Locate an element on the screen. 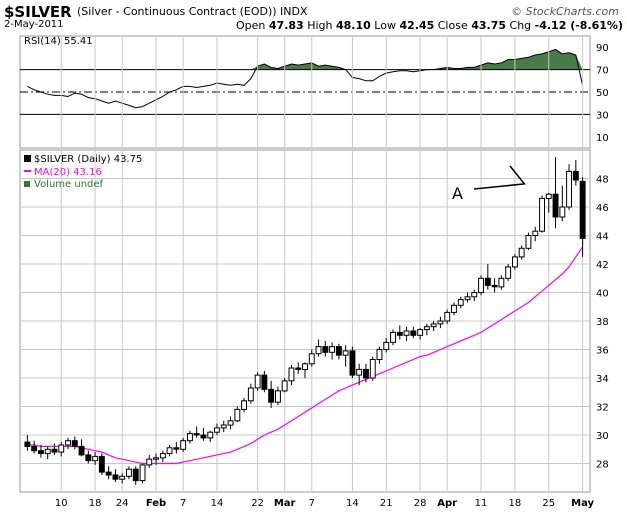 The image size is (627, 519). volume-legend: Volume undef is located at coordinates (69, 184).